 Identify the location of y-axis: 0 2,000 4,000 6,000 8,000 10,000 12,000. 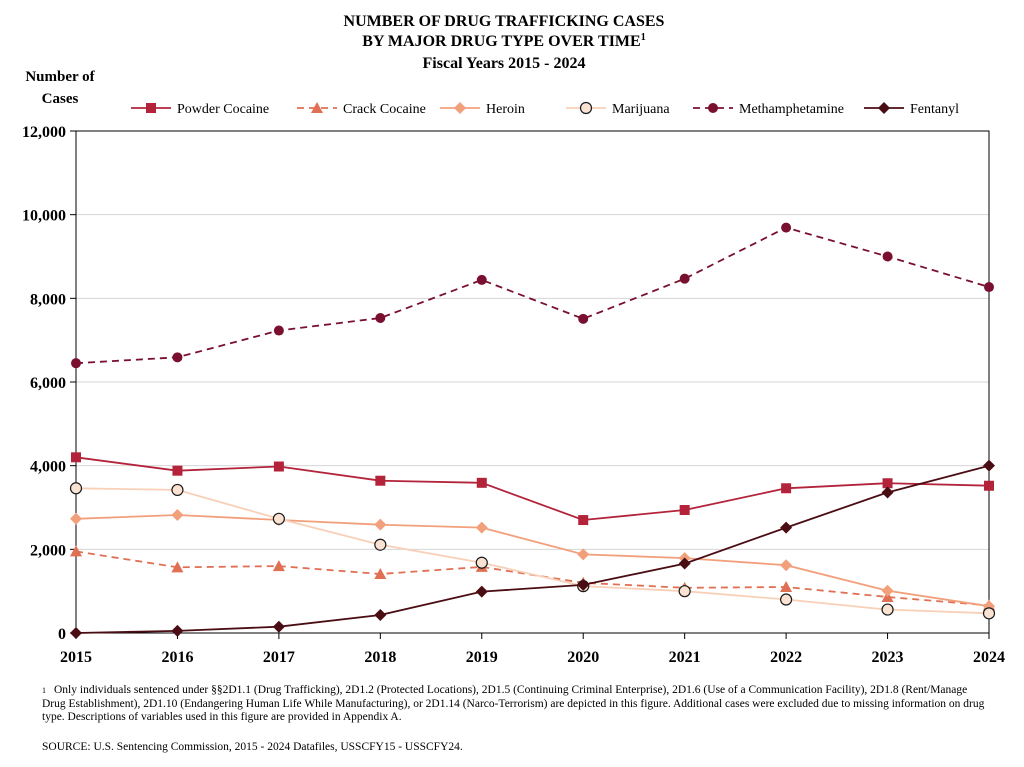
(49, 383).